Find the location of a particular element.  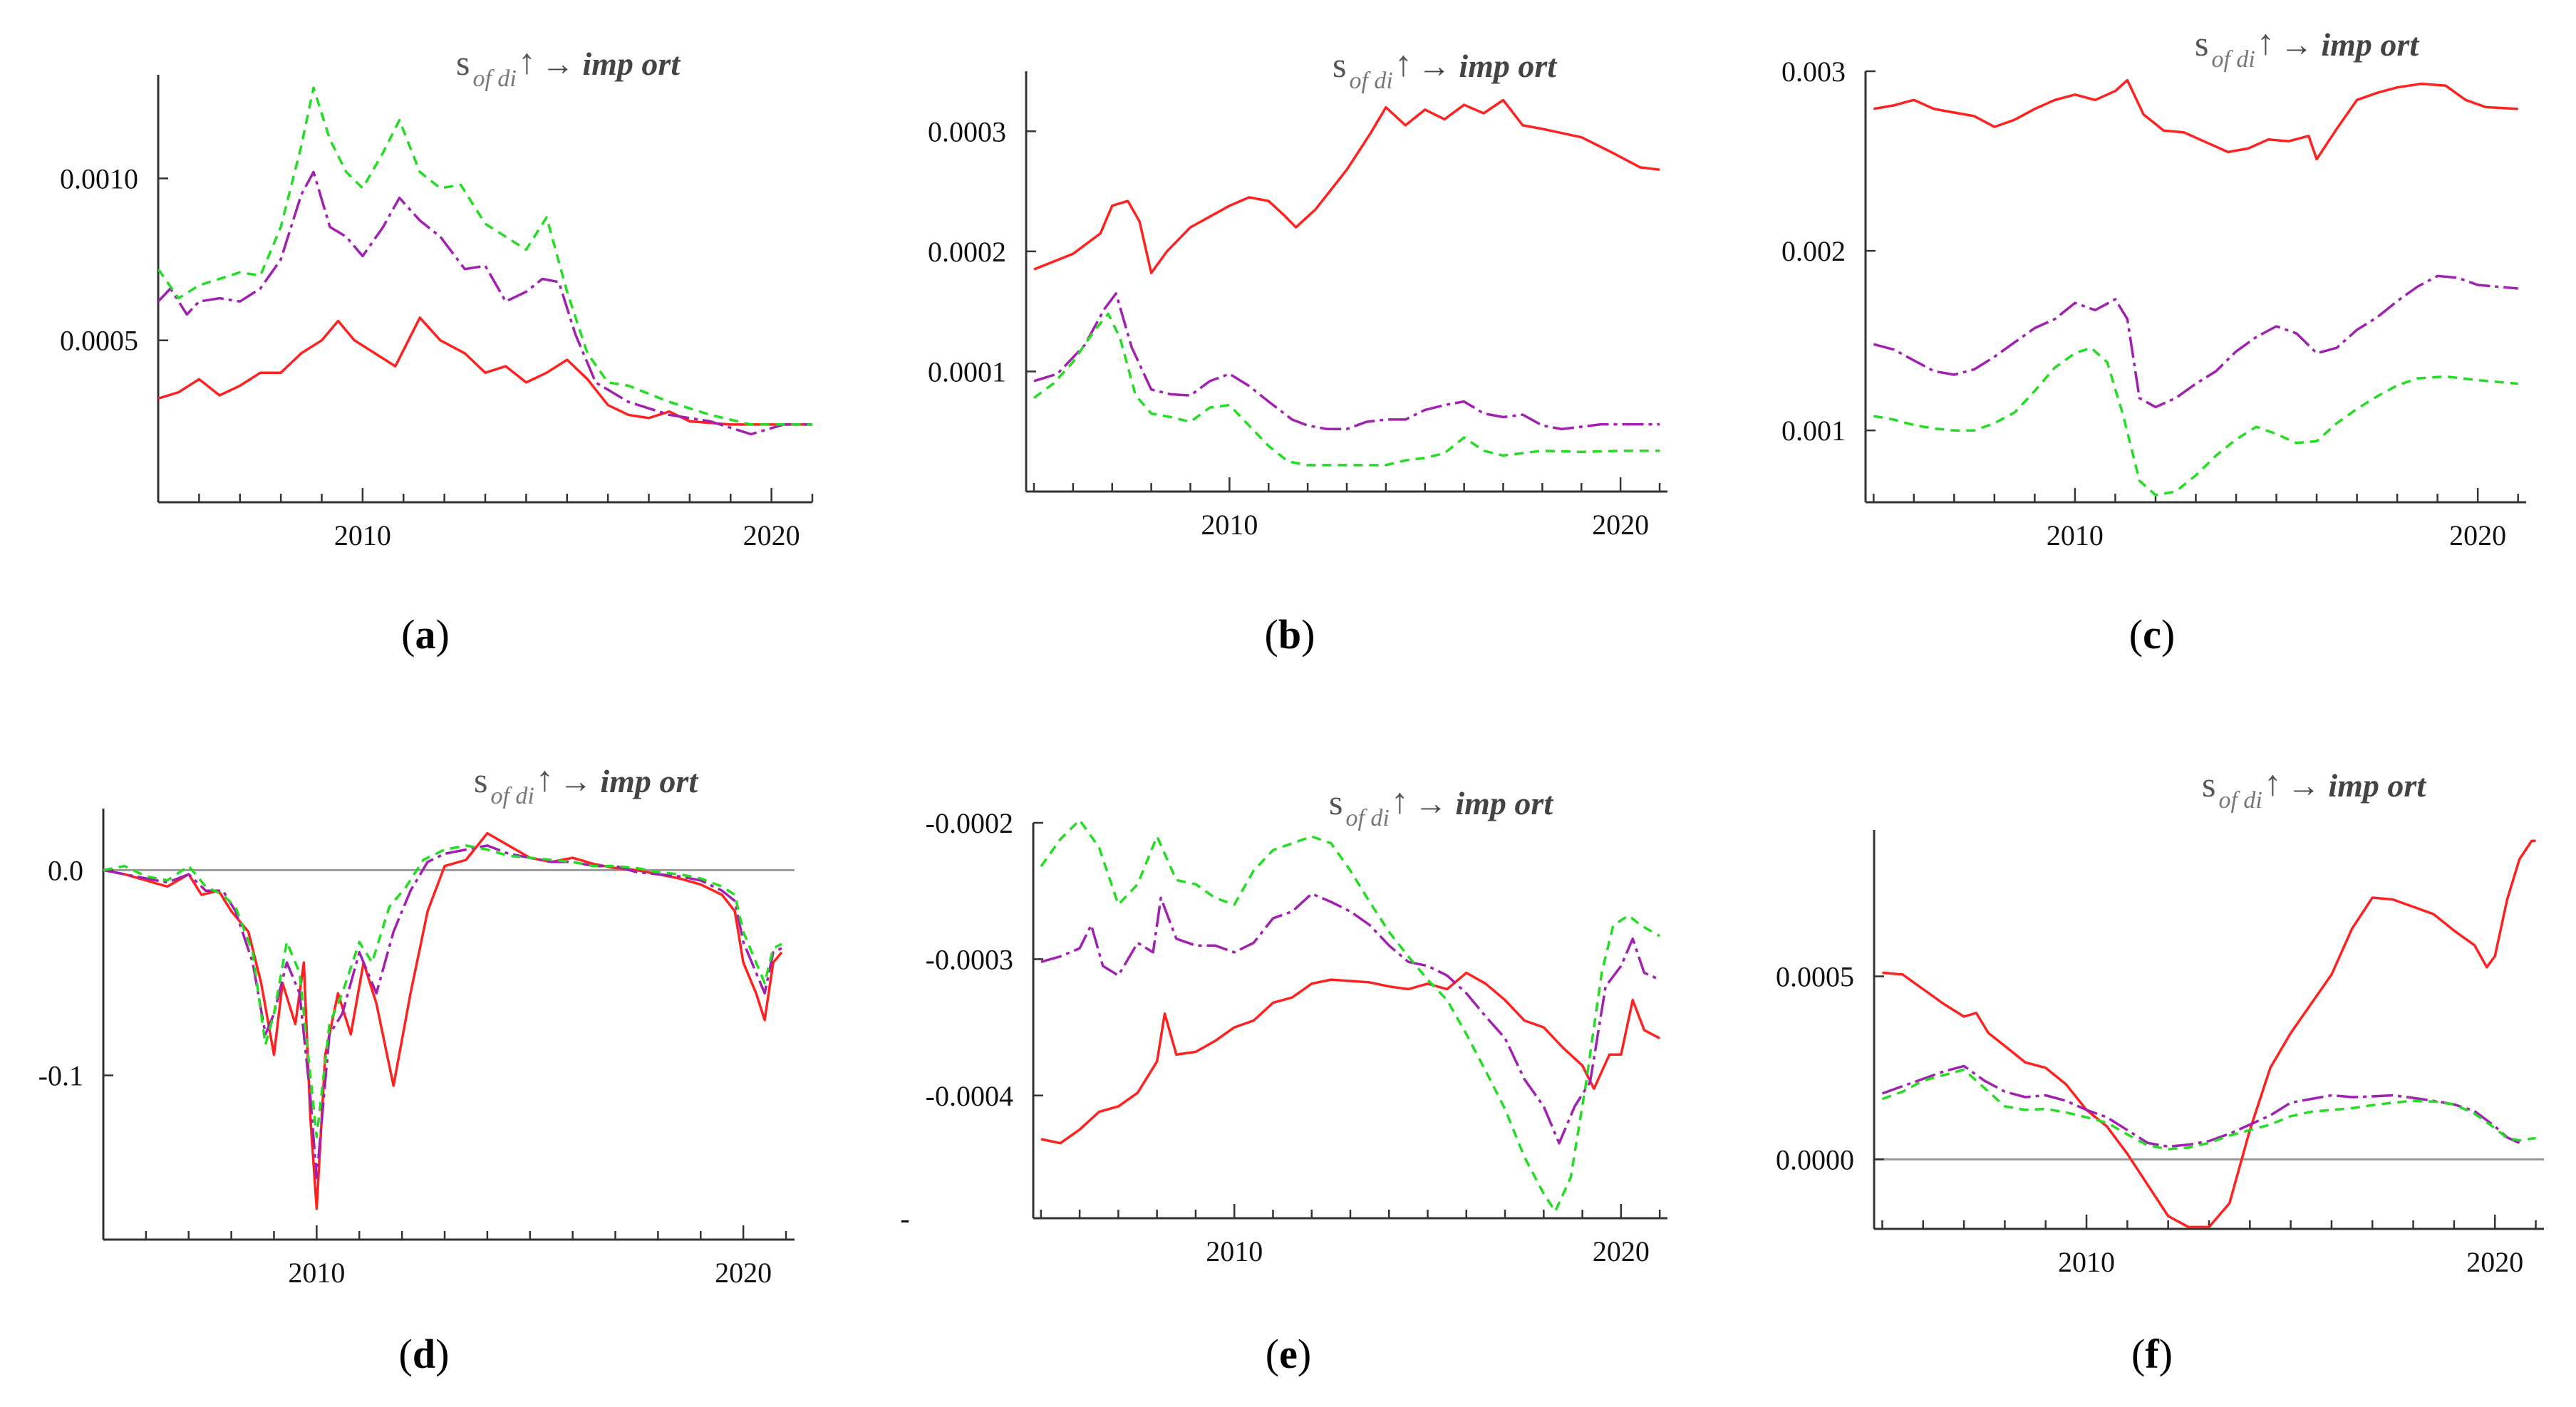

y-tick-label: -0.1 is located at coordinates (60, 1076).